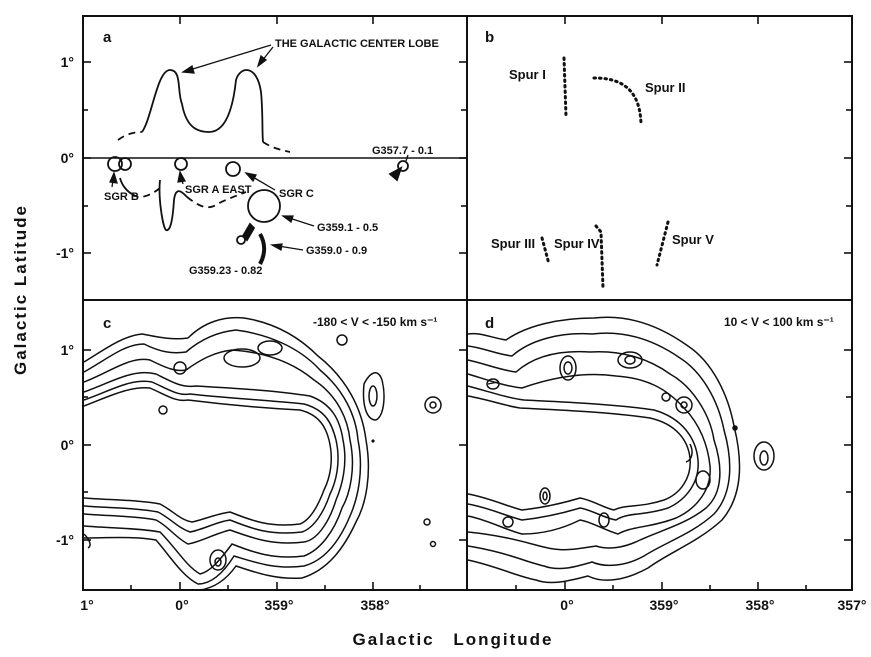 The width and height of the screenshot is (871, 657). I want to click on spur-labels: Spur I Spur II Spur III Spur IV Spur V, so click(602, 159).